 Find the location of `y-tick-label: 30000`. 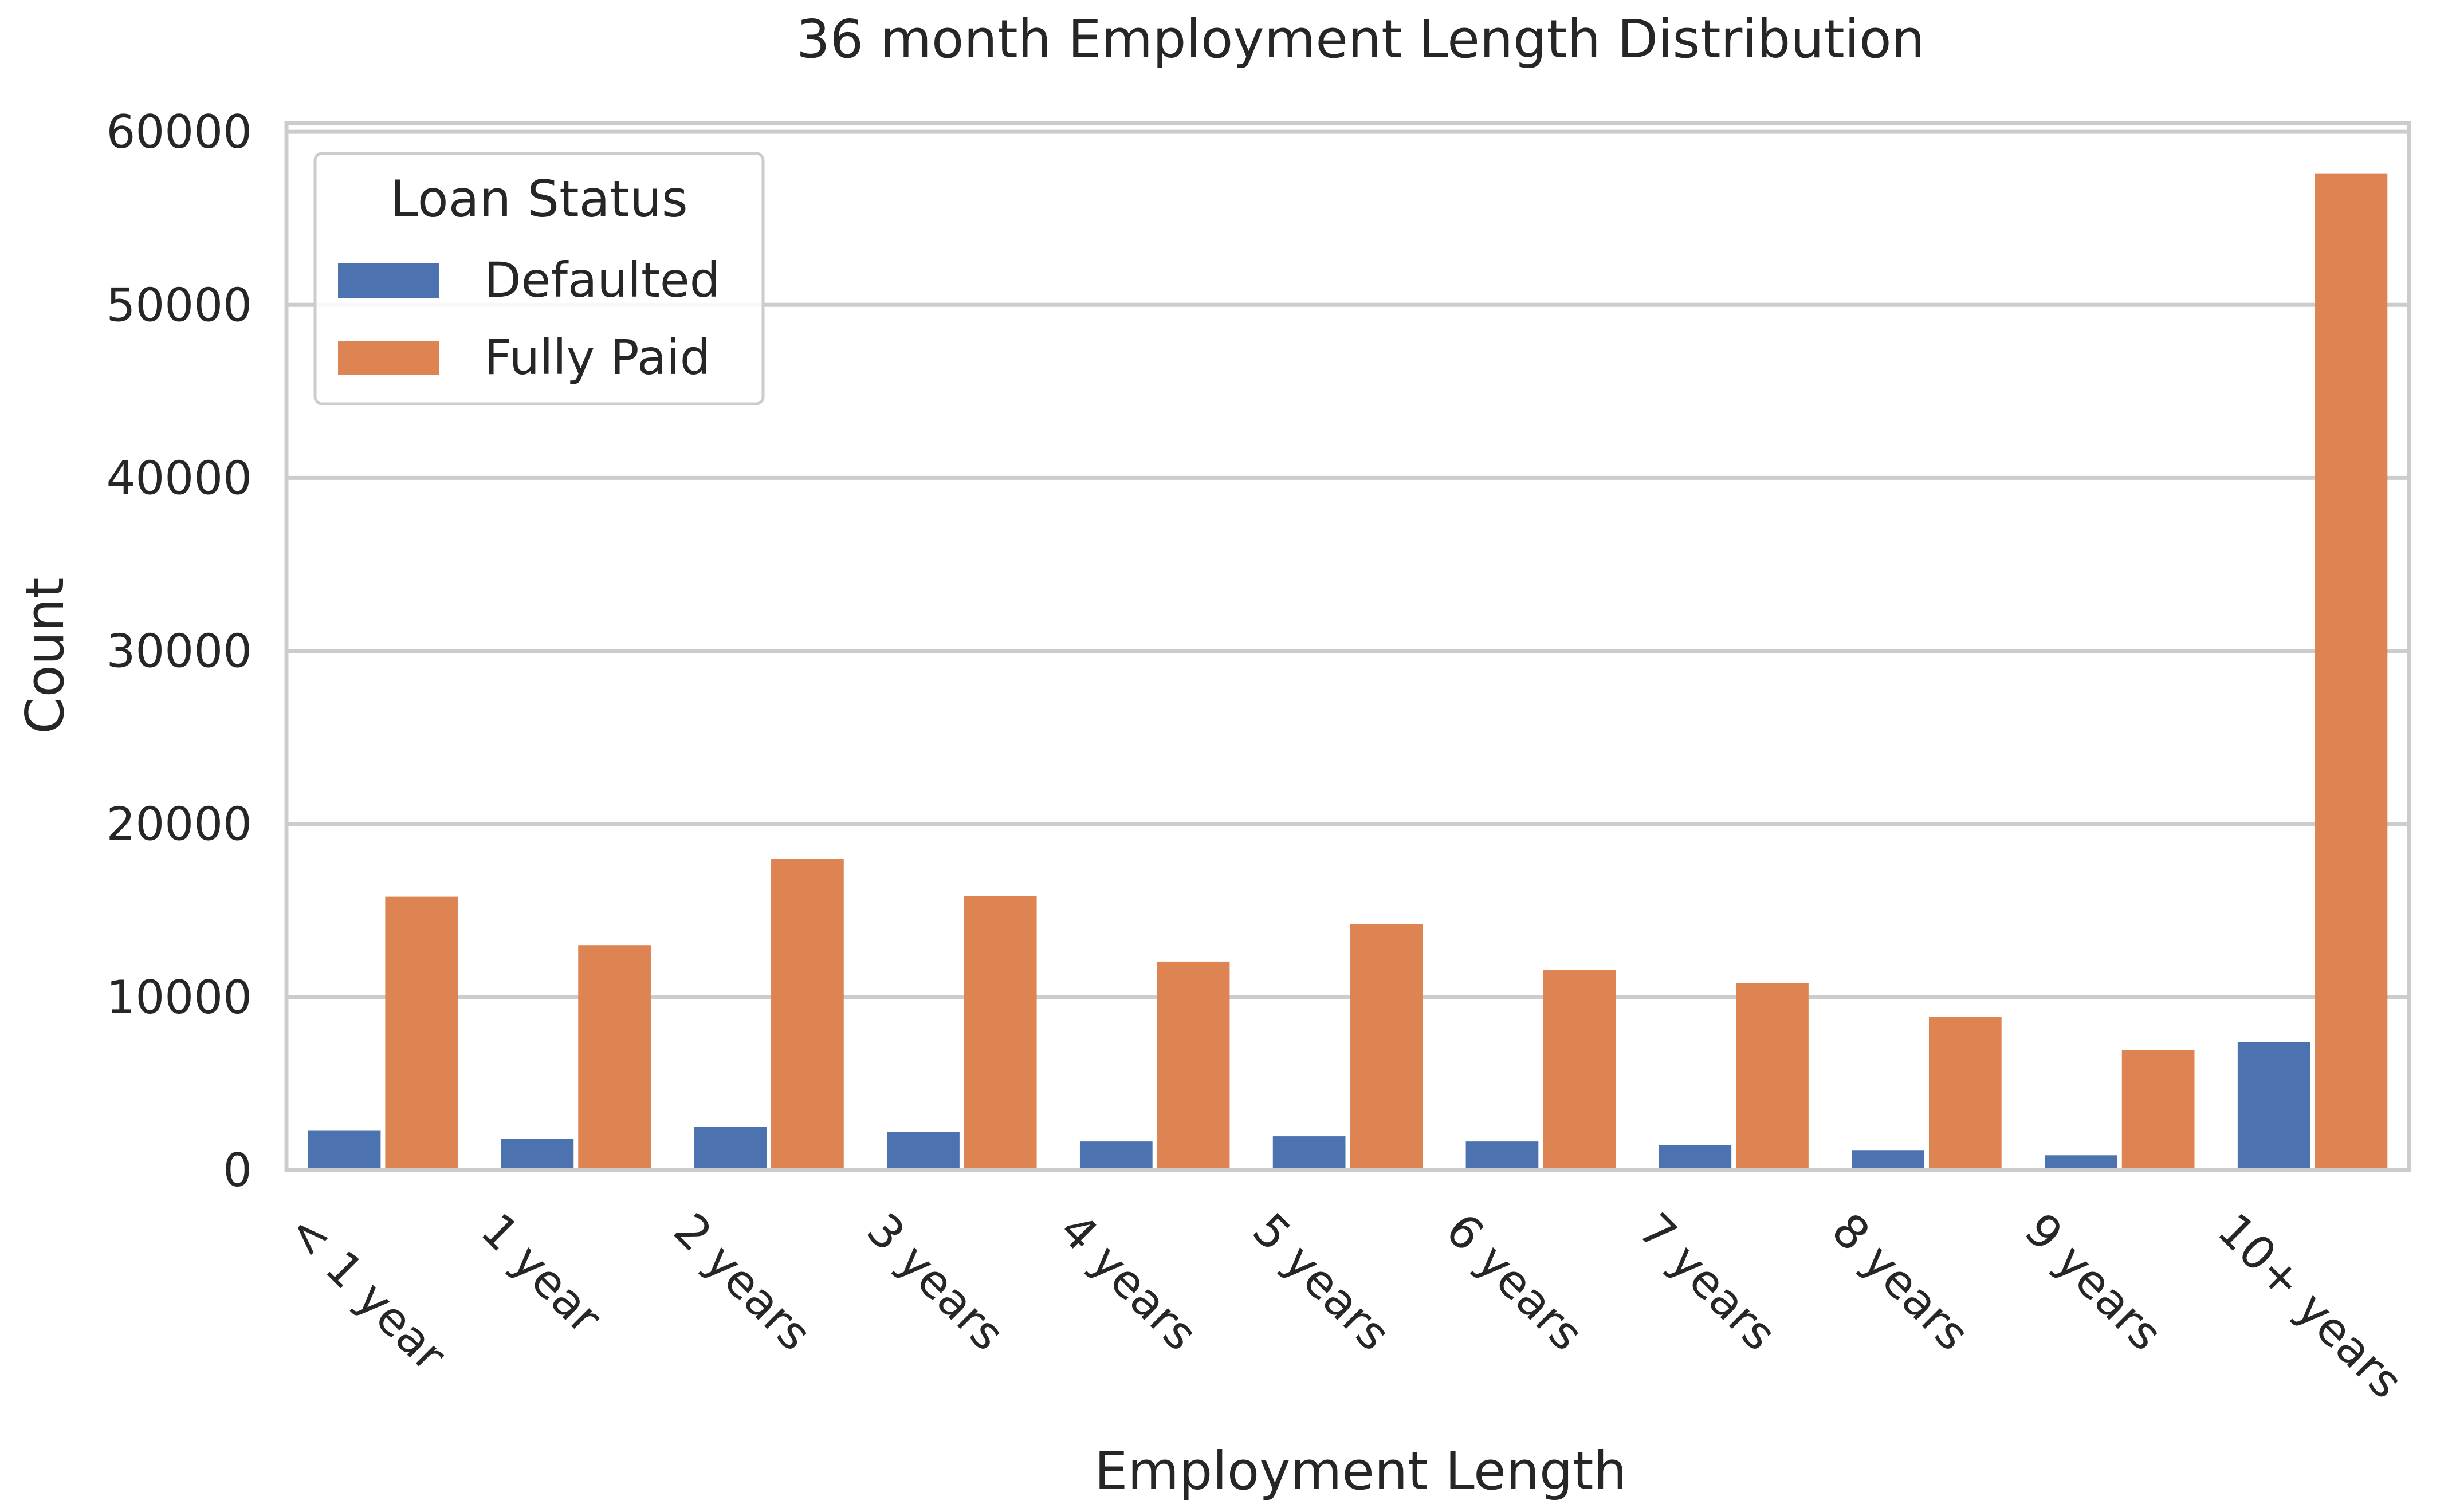

y-tick-label: 30000 is located at coordinates (180, 652).